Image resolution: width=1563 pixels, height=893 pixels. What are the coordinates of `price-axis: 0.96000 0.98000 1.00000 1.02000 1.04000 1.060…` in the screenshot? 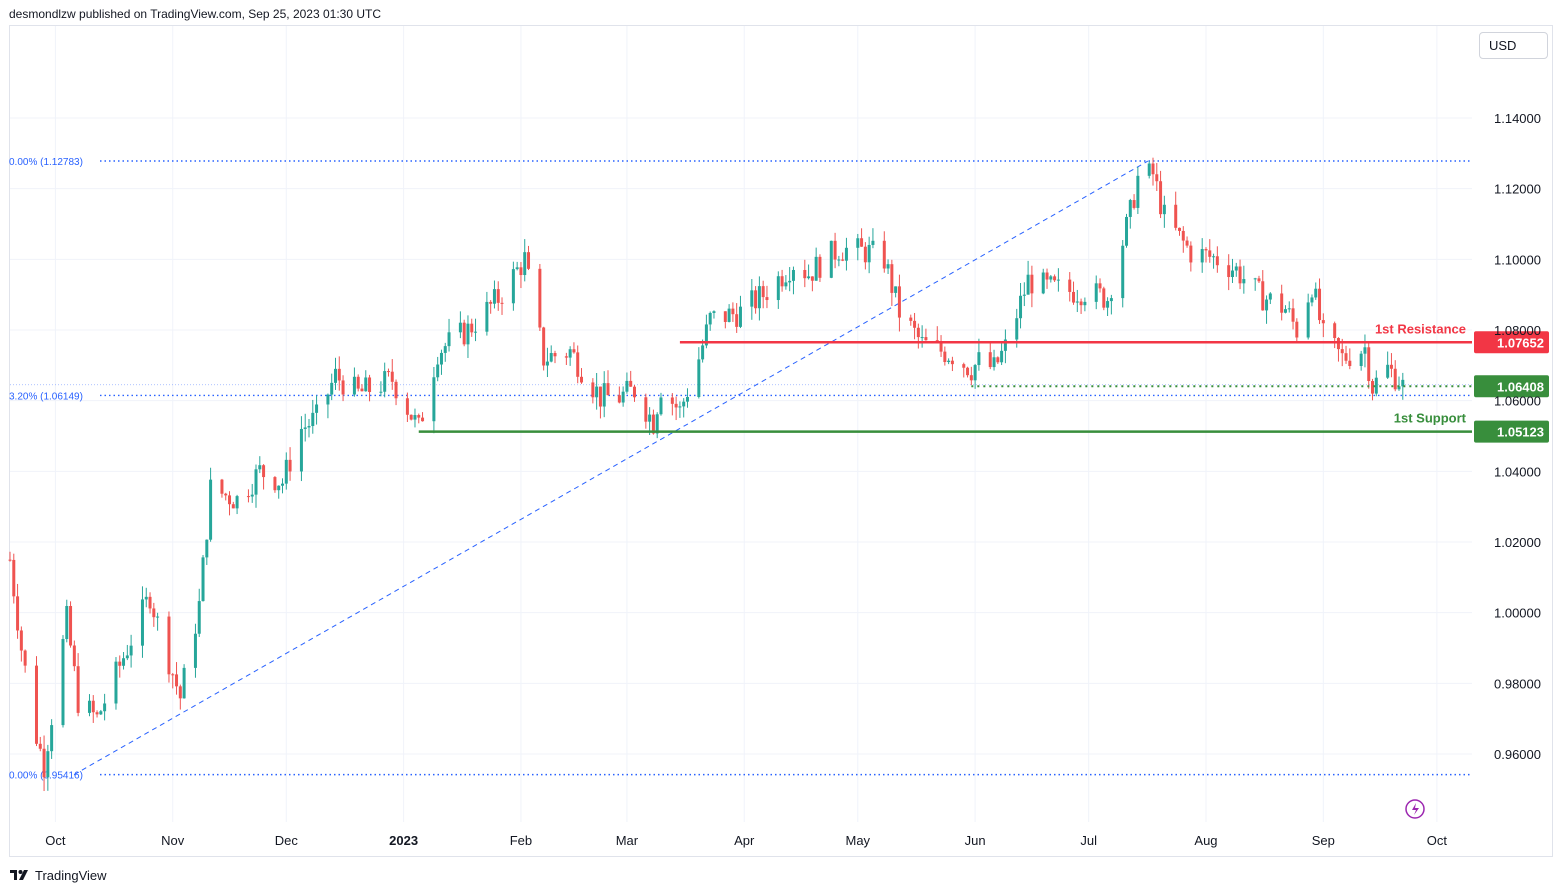 It's located at (1517, 436).